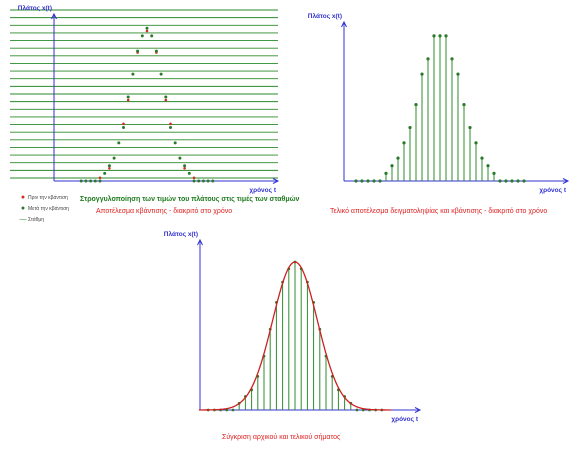  Describe the element at coordinates (35, 8) in the screenshot. I see `quantization-y-axis-label: Πλάτος x(t)` at that location.